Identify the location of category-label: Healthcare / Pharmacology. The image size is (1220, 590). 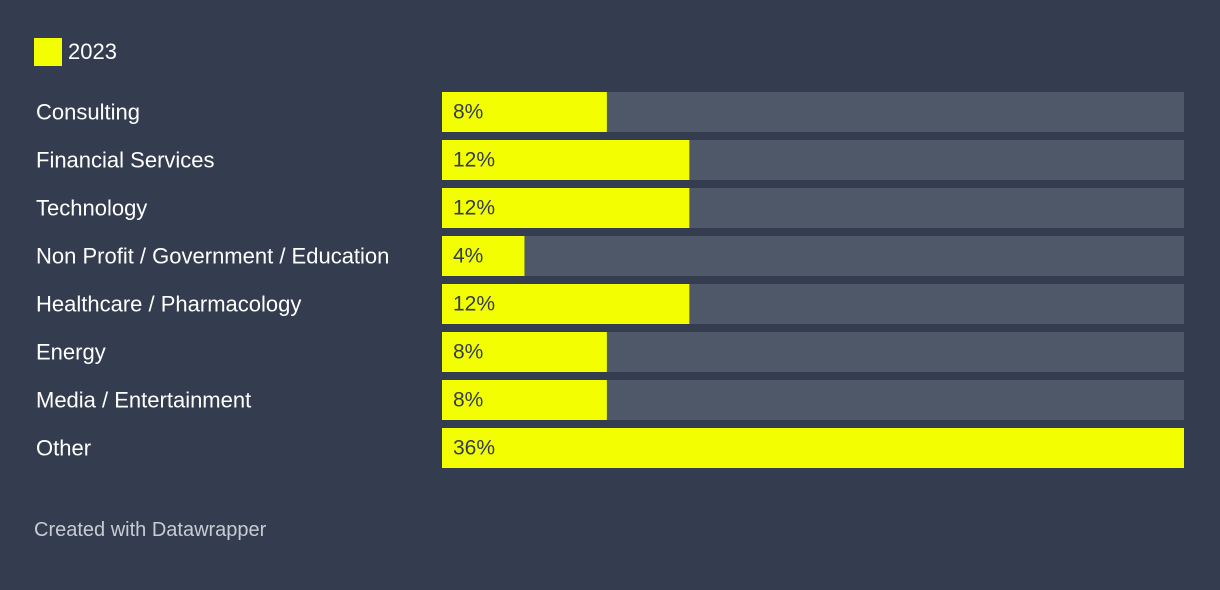
(168, 304).